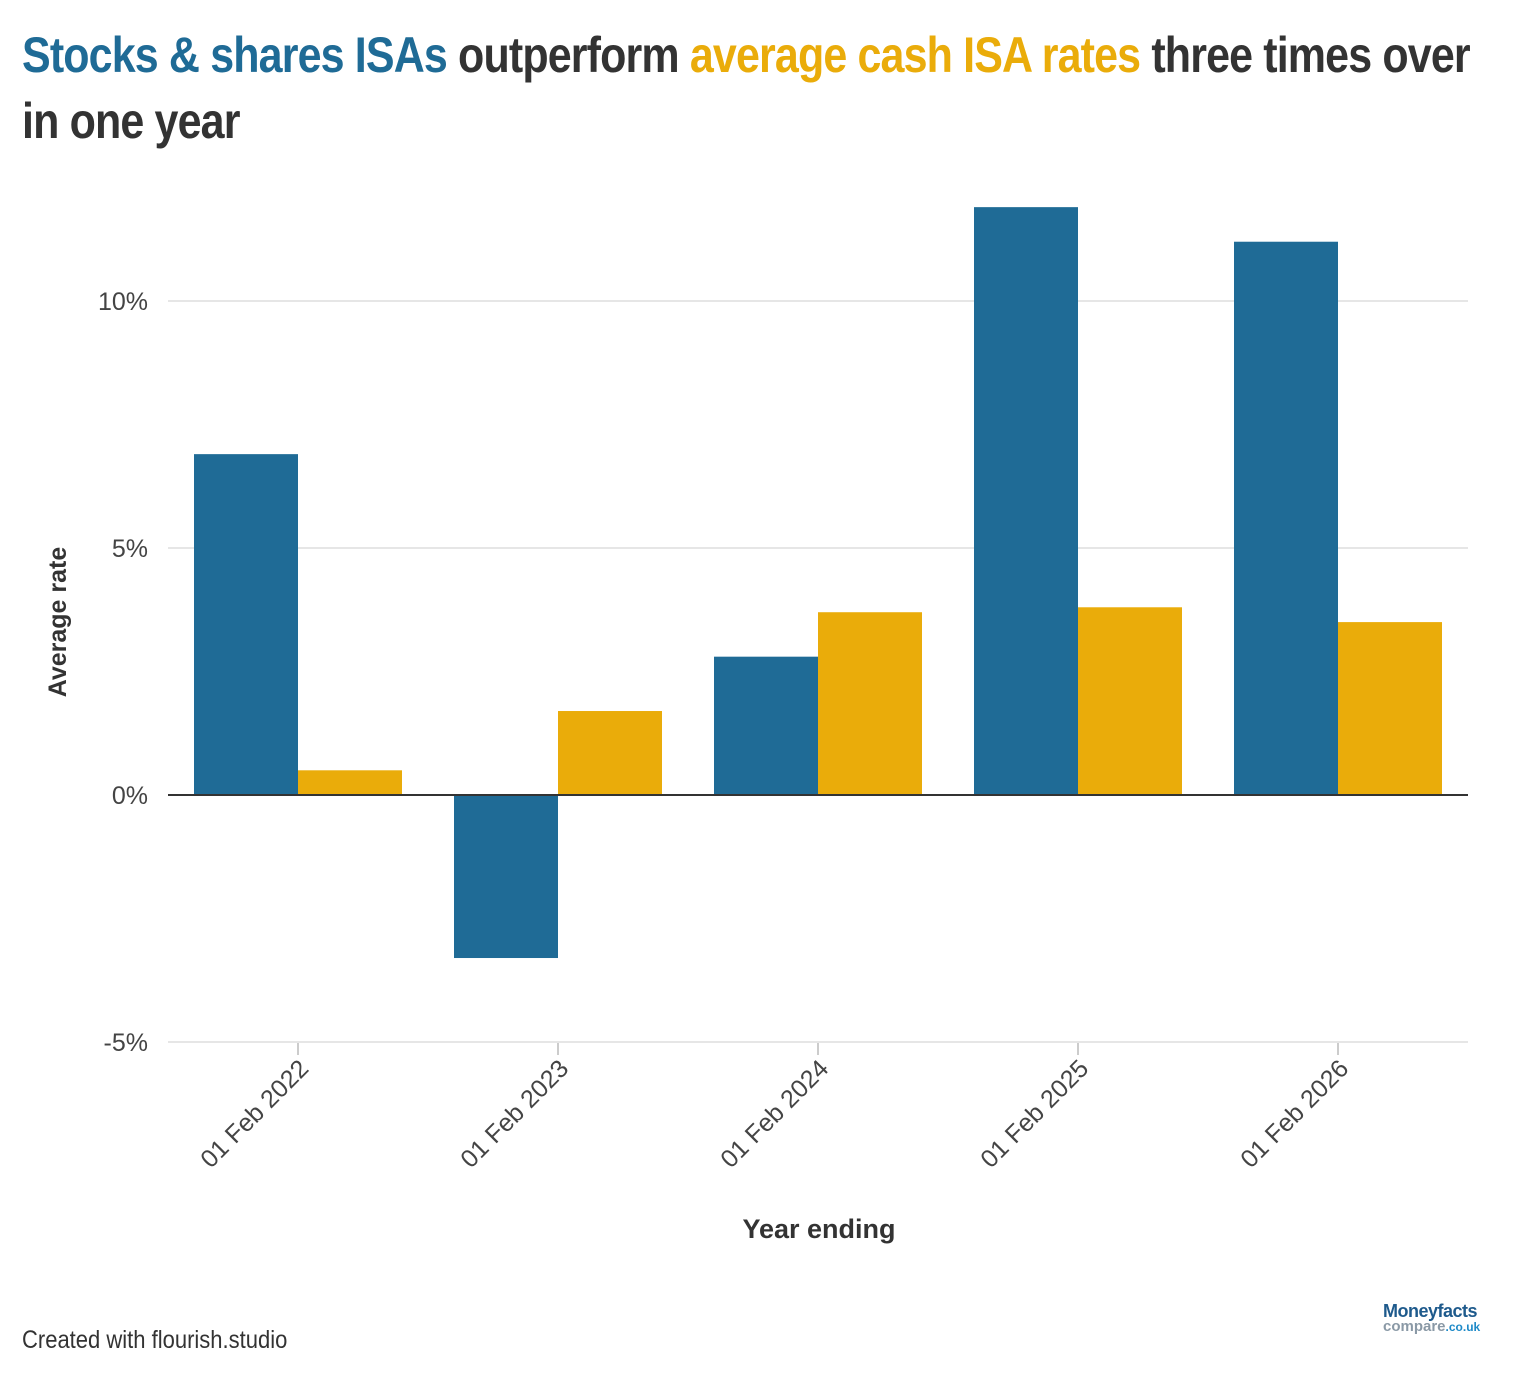 The height and width of the screenshot is (1380, 1524). Describe the element at coordinates (1294, 1113) in the screenshot. I see `x-tick-label: 01 Feb 2026` at that location.